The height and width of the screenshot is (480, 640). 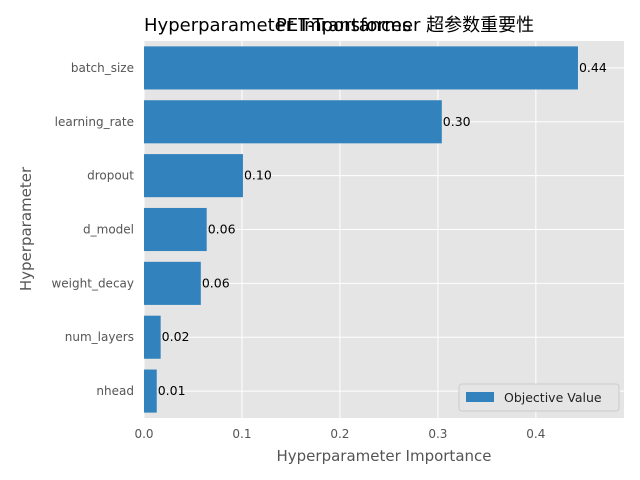 I want to click on bar-value-label: 0.01, so click(x=172, y=390).